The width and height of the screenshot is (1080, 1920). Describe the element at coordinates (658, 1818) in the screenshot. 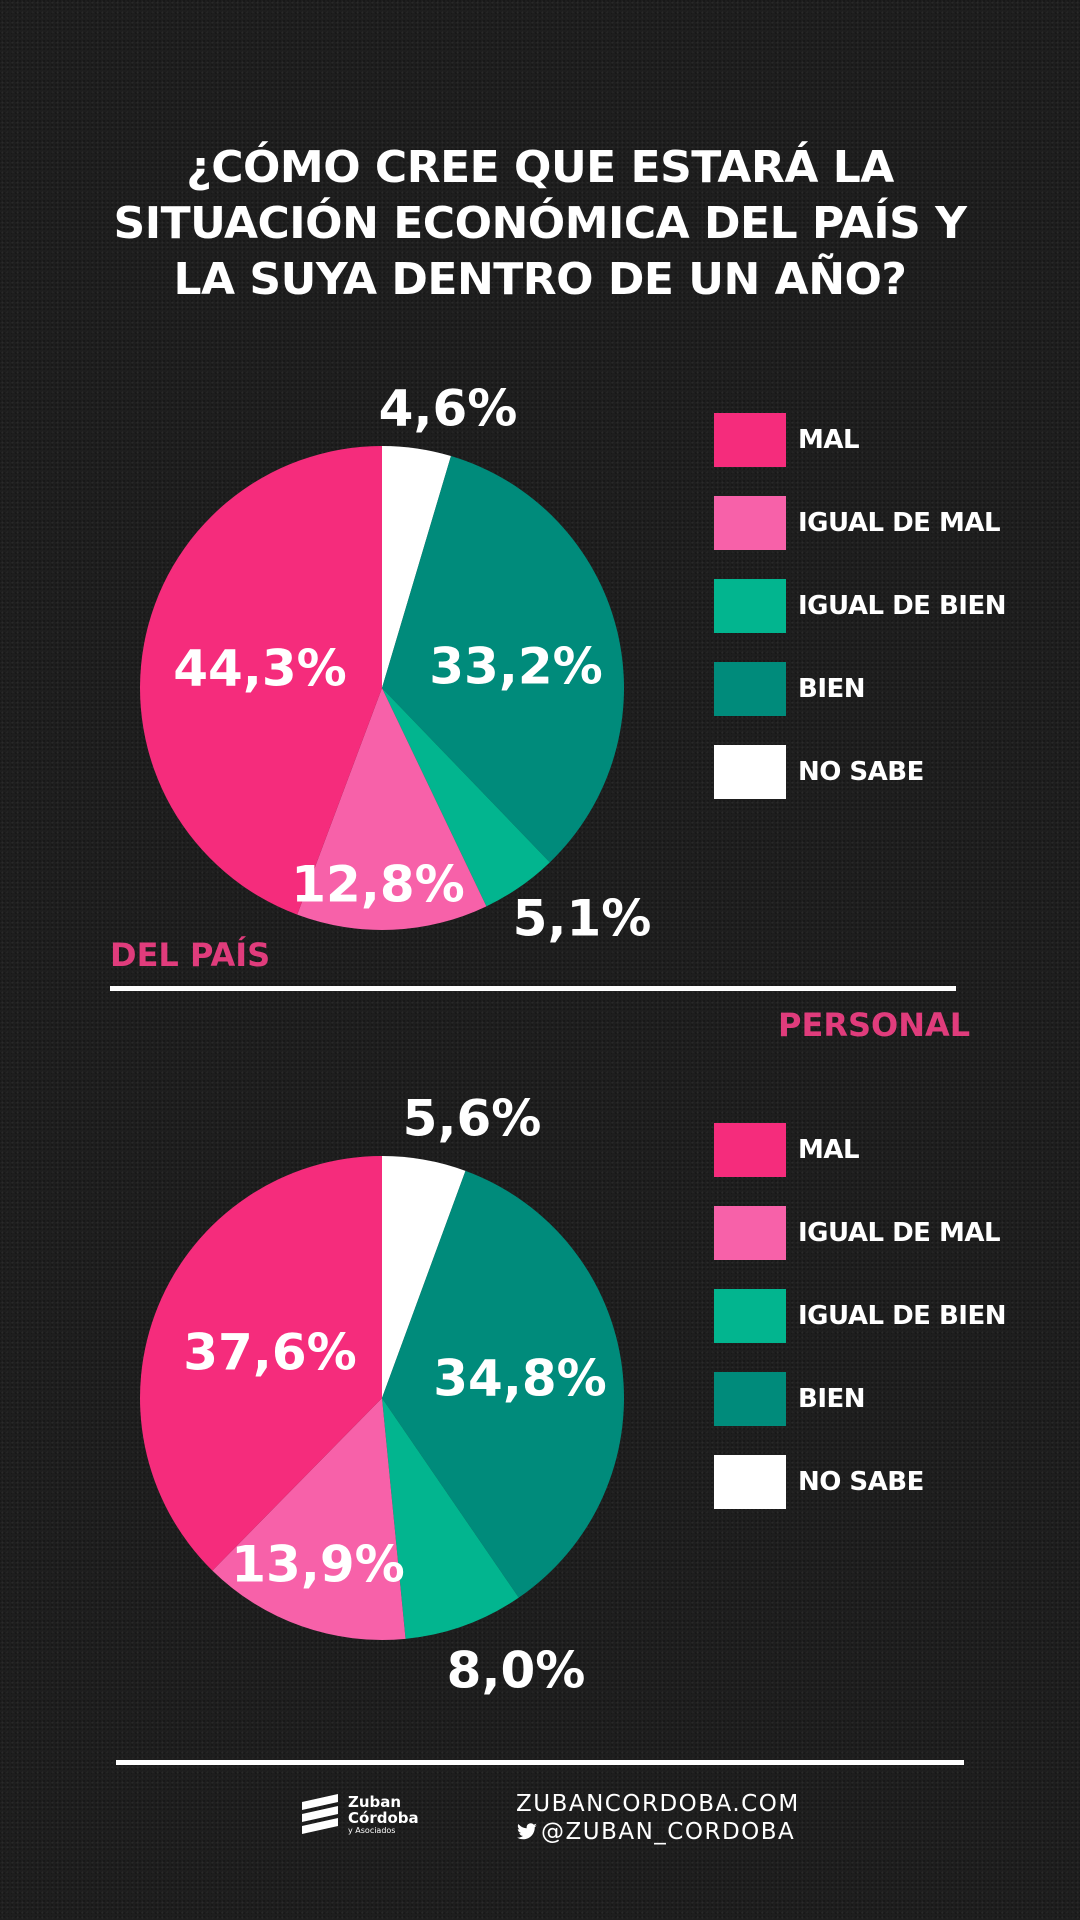

I see `footer-links: ZUBANCORDOBA.COM @ZUBAN_CORDOBA` at that location.